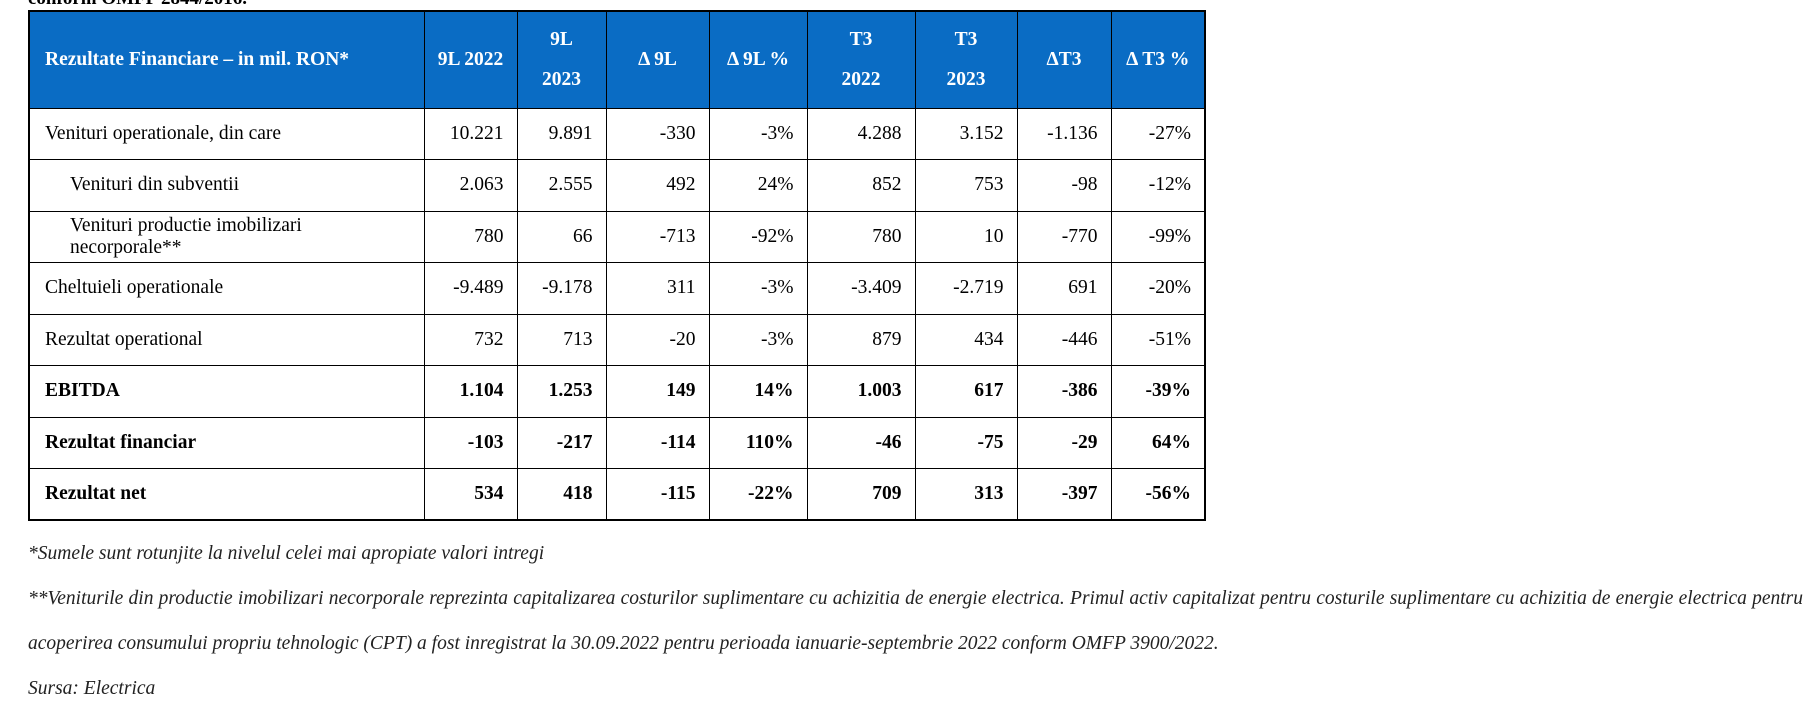 This screenshot has height=711, width=1810. I want to click on table-cell: 1.253, so click(561, 391).